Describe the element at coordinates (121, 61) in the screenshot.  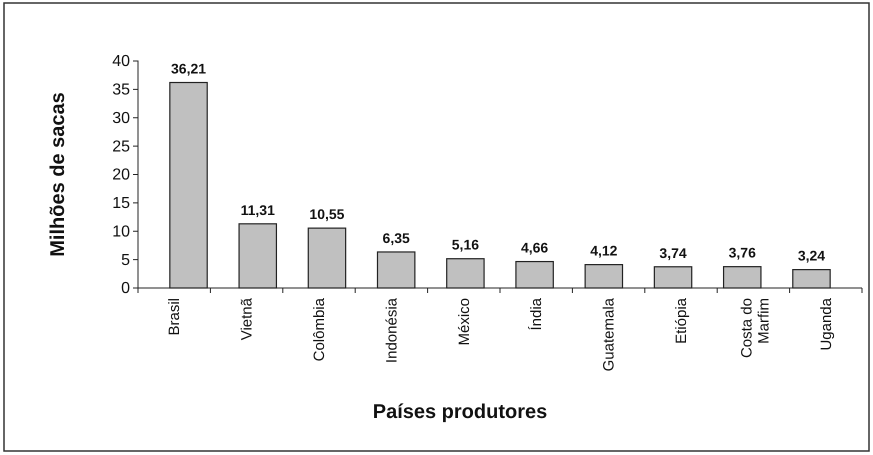
I see `y-tick-label: 40` at that location.